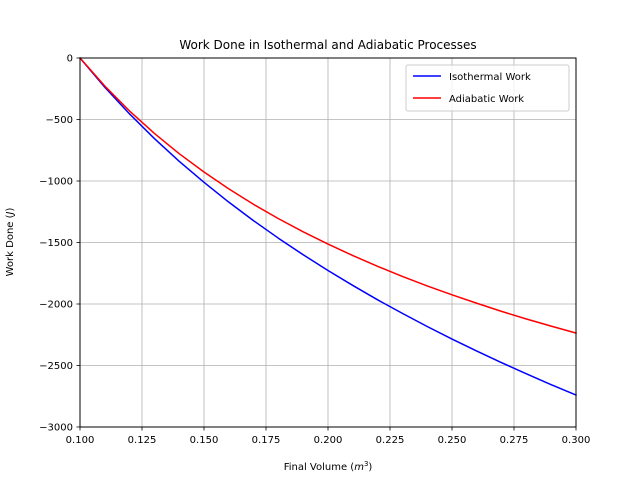  I want to click on x-axis-label-close: ), so click(370, 467).